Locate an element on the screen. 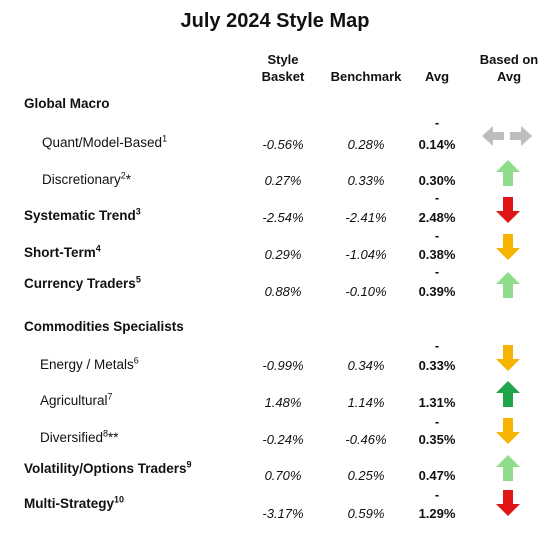 The height and width of the screenshot is (540, 550). benchmark-value-volatility-options: 0.25% is located at coordinates (366, 475).